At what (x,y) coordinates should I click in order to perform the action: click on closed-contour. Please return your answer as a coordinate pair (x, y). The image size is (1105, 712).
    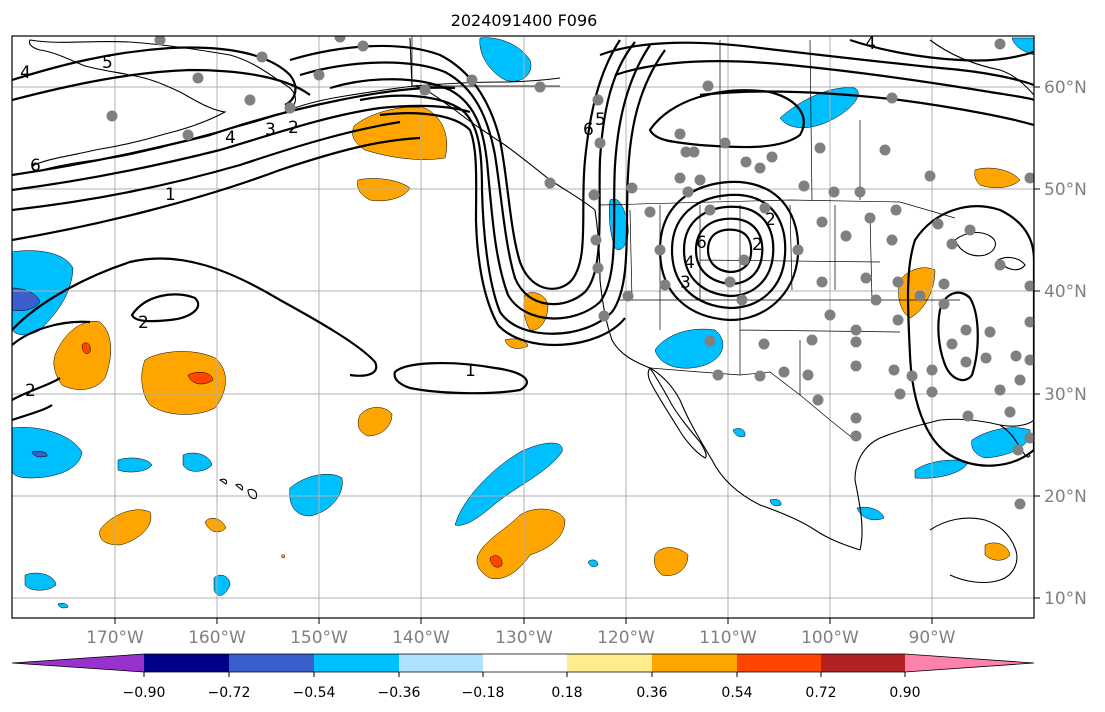
    Looking at the image, I should click on (165, 308).